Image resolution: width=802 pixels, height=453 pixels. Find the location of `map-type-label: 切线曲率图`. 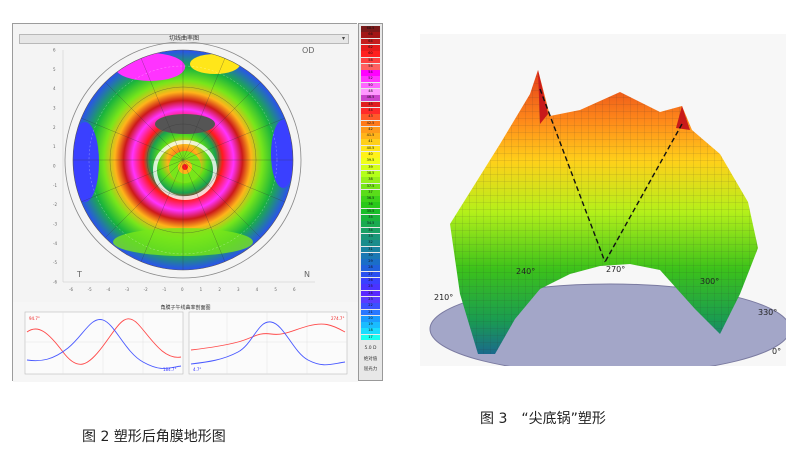

map-type-label: 切线曲率图 is located at coordinates (183, 38).